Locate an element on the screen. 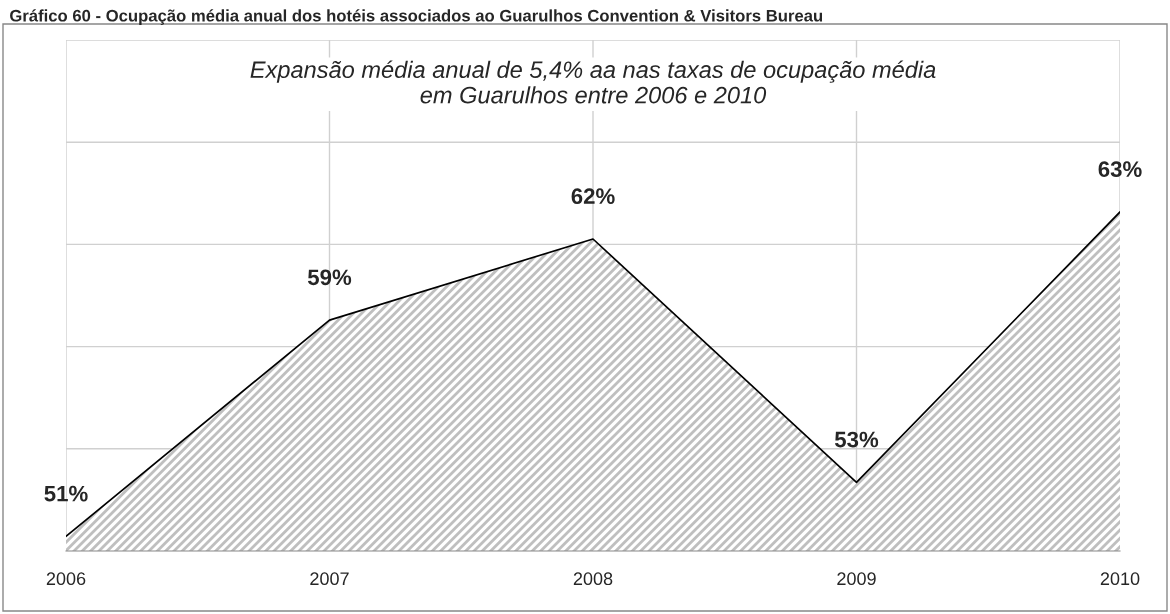 This screenshot has width=1170, height=614. data-label: 59% is located at coordinates (329, 277).